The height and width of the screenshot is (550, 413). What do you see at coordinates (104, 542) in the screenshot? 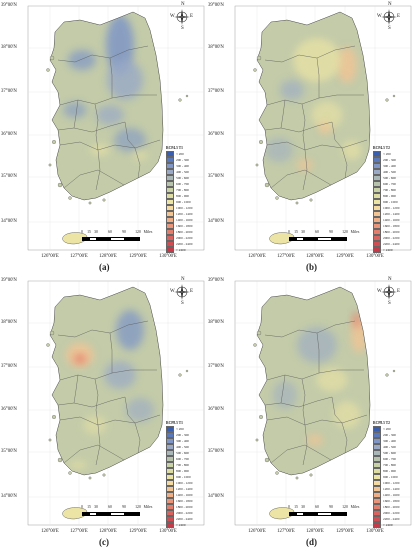
I see `panel-label: (c)` at bounding box center [104, 542].